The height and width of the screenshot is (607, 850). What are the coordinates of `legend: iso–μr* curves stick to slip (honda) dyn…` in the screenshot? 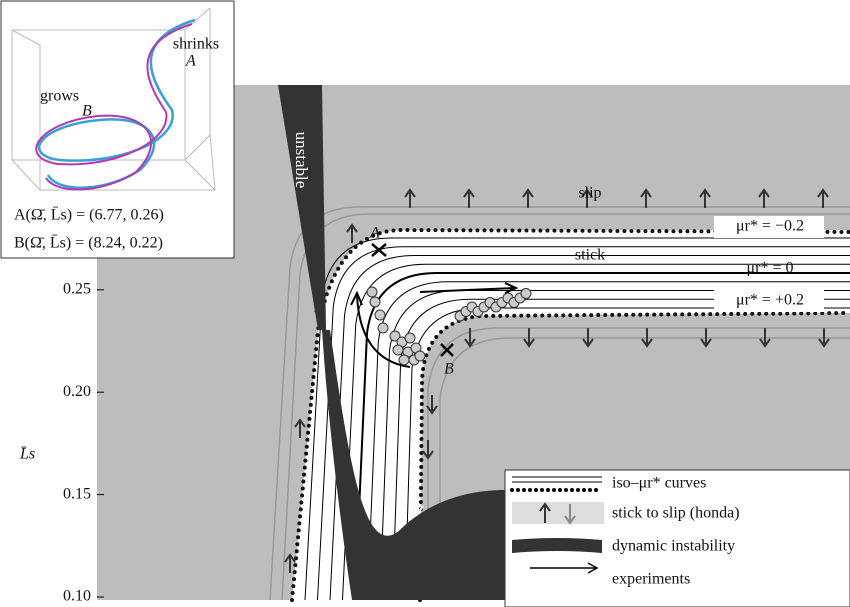 It's located at (677, 538).